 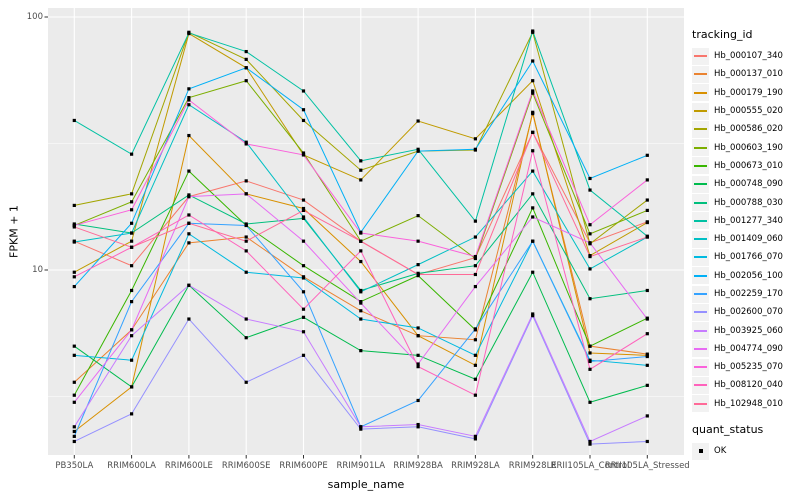 What do you see at coordinates (745, 257) in the screenshot?
I see `legend-item-Hb_001766_070: Hb_001766_070` at bounding box center [745, 257].